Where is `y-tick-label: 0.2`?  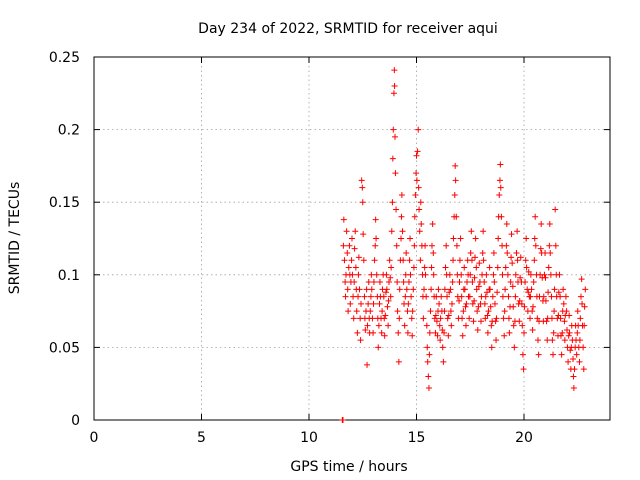 y-tick-label: 0.2 is located at coordinates (69, 131).